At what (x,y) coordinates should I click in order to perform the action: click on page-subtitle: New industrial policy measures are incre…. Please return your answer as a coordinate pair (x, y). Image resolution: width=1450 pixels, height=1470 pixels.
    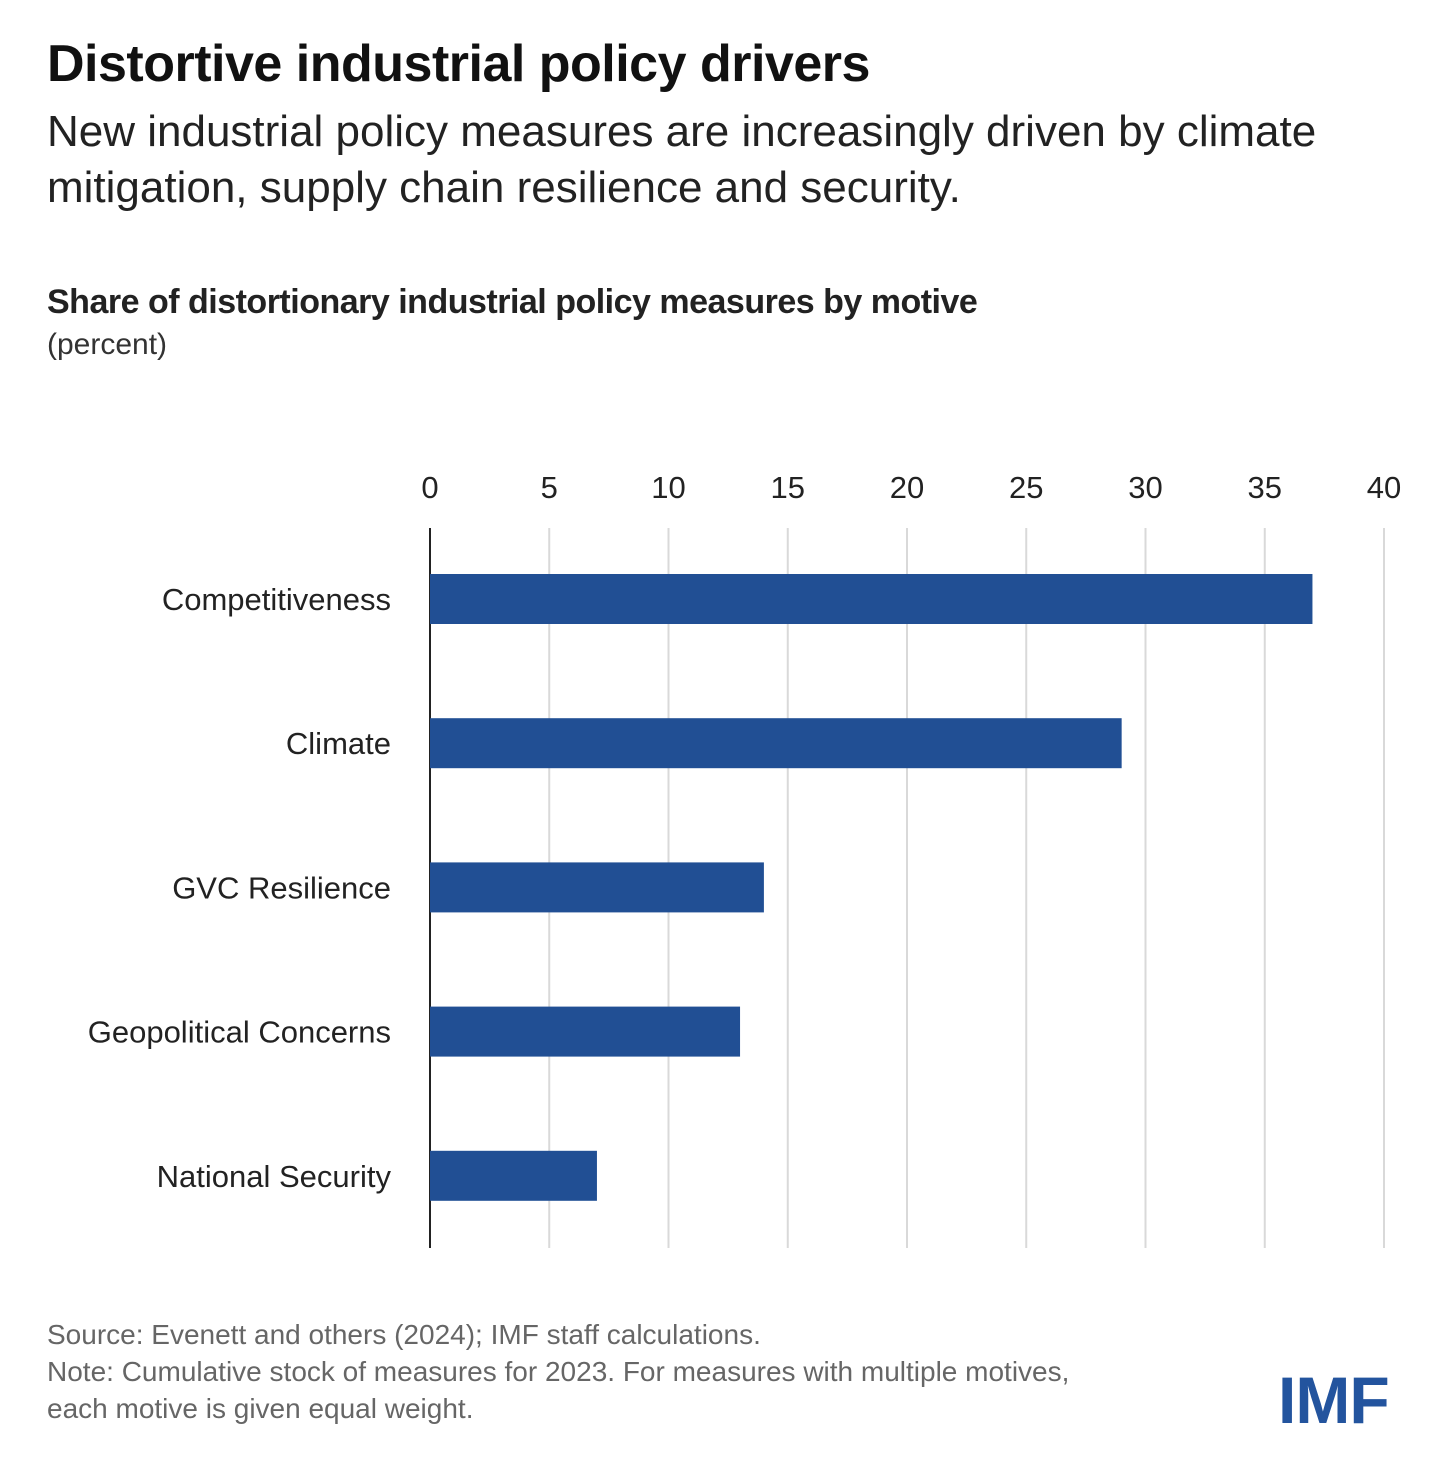
    Looking at the image, I should click on (682, 159).